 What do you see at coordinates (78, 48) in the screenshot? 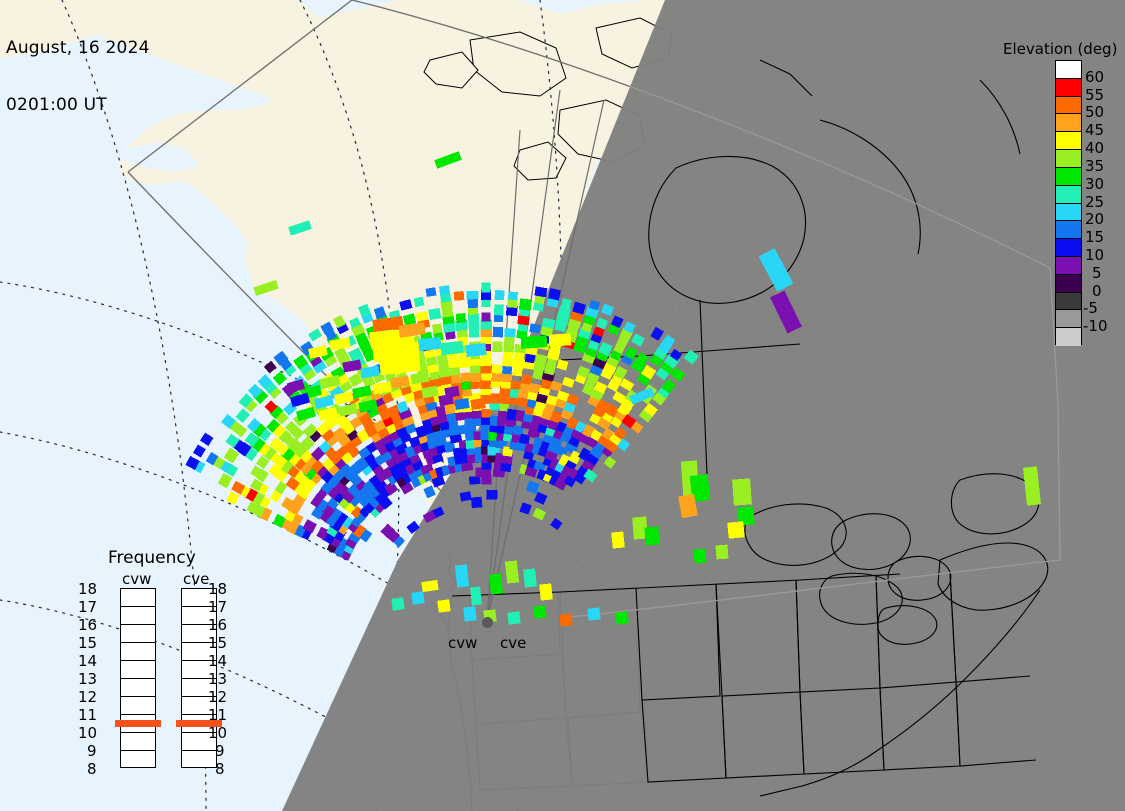
I see `timestamp-date: August, 16 2024` at bounding box center [78, 48].